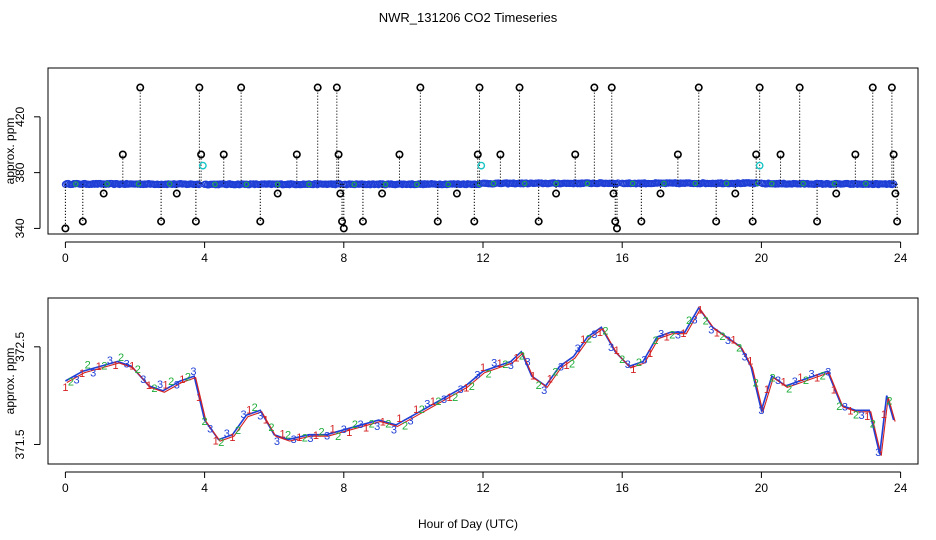 This screenshot has height=540, width=936. Describe the element at coordinates (20, 228) in the screenshot. I see `top-y-tick-label: 340` at that location.